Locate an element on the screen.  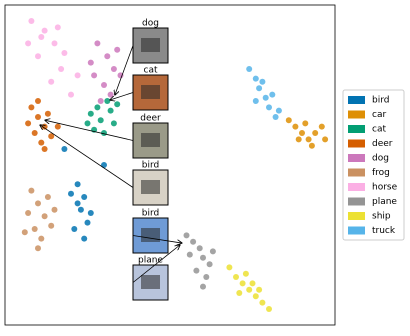
annotation-label: plane is located at coordinates (150, 261).